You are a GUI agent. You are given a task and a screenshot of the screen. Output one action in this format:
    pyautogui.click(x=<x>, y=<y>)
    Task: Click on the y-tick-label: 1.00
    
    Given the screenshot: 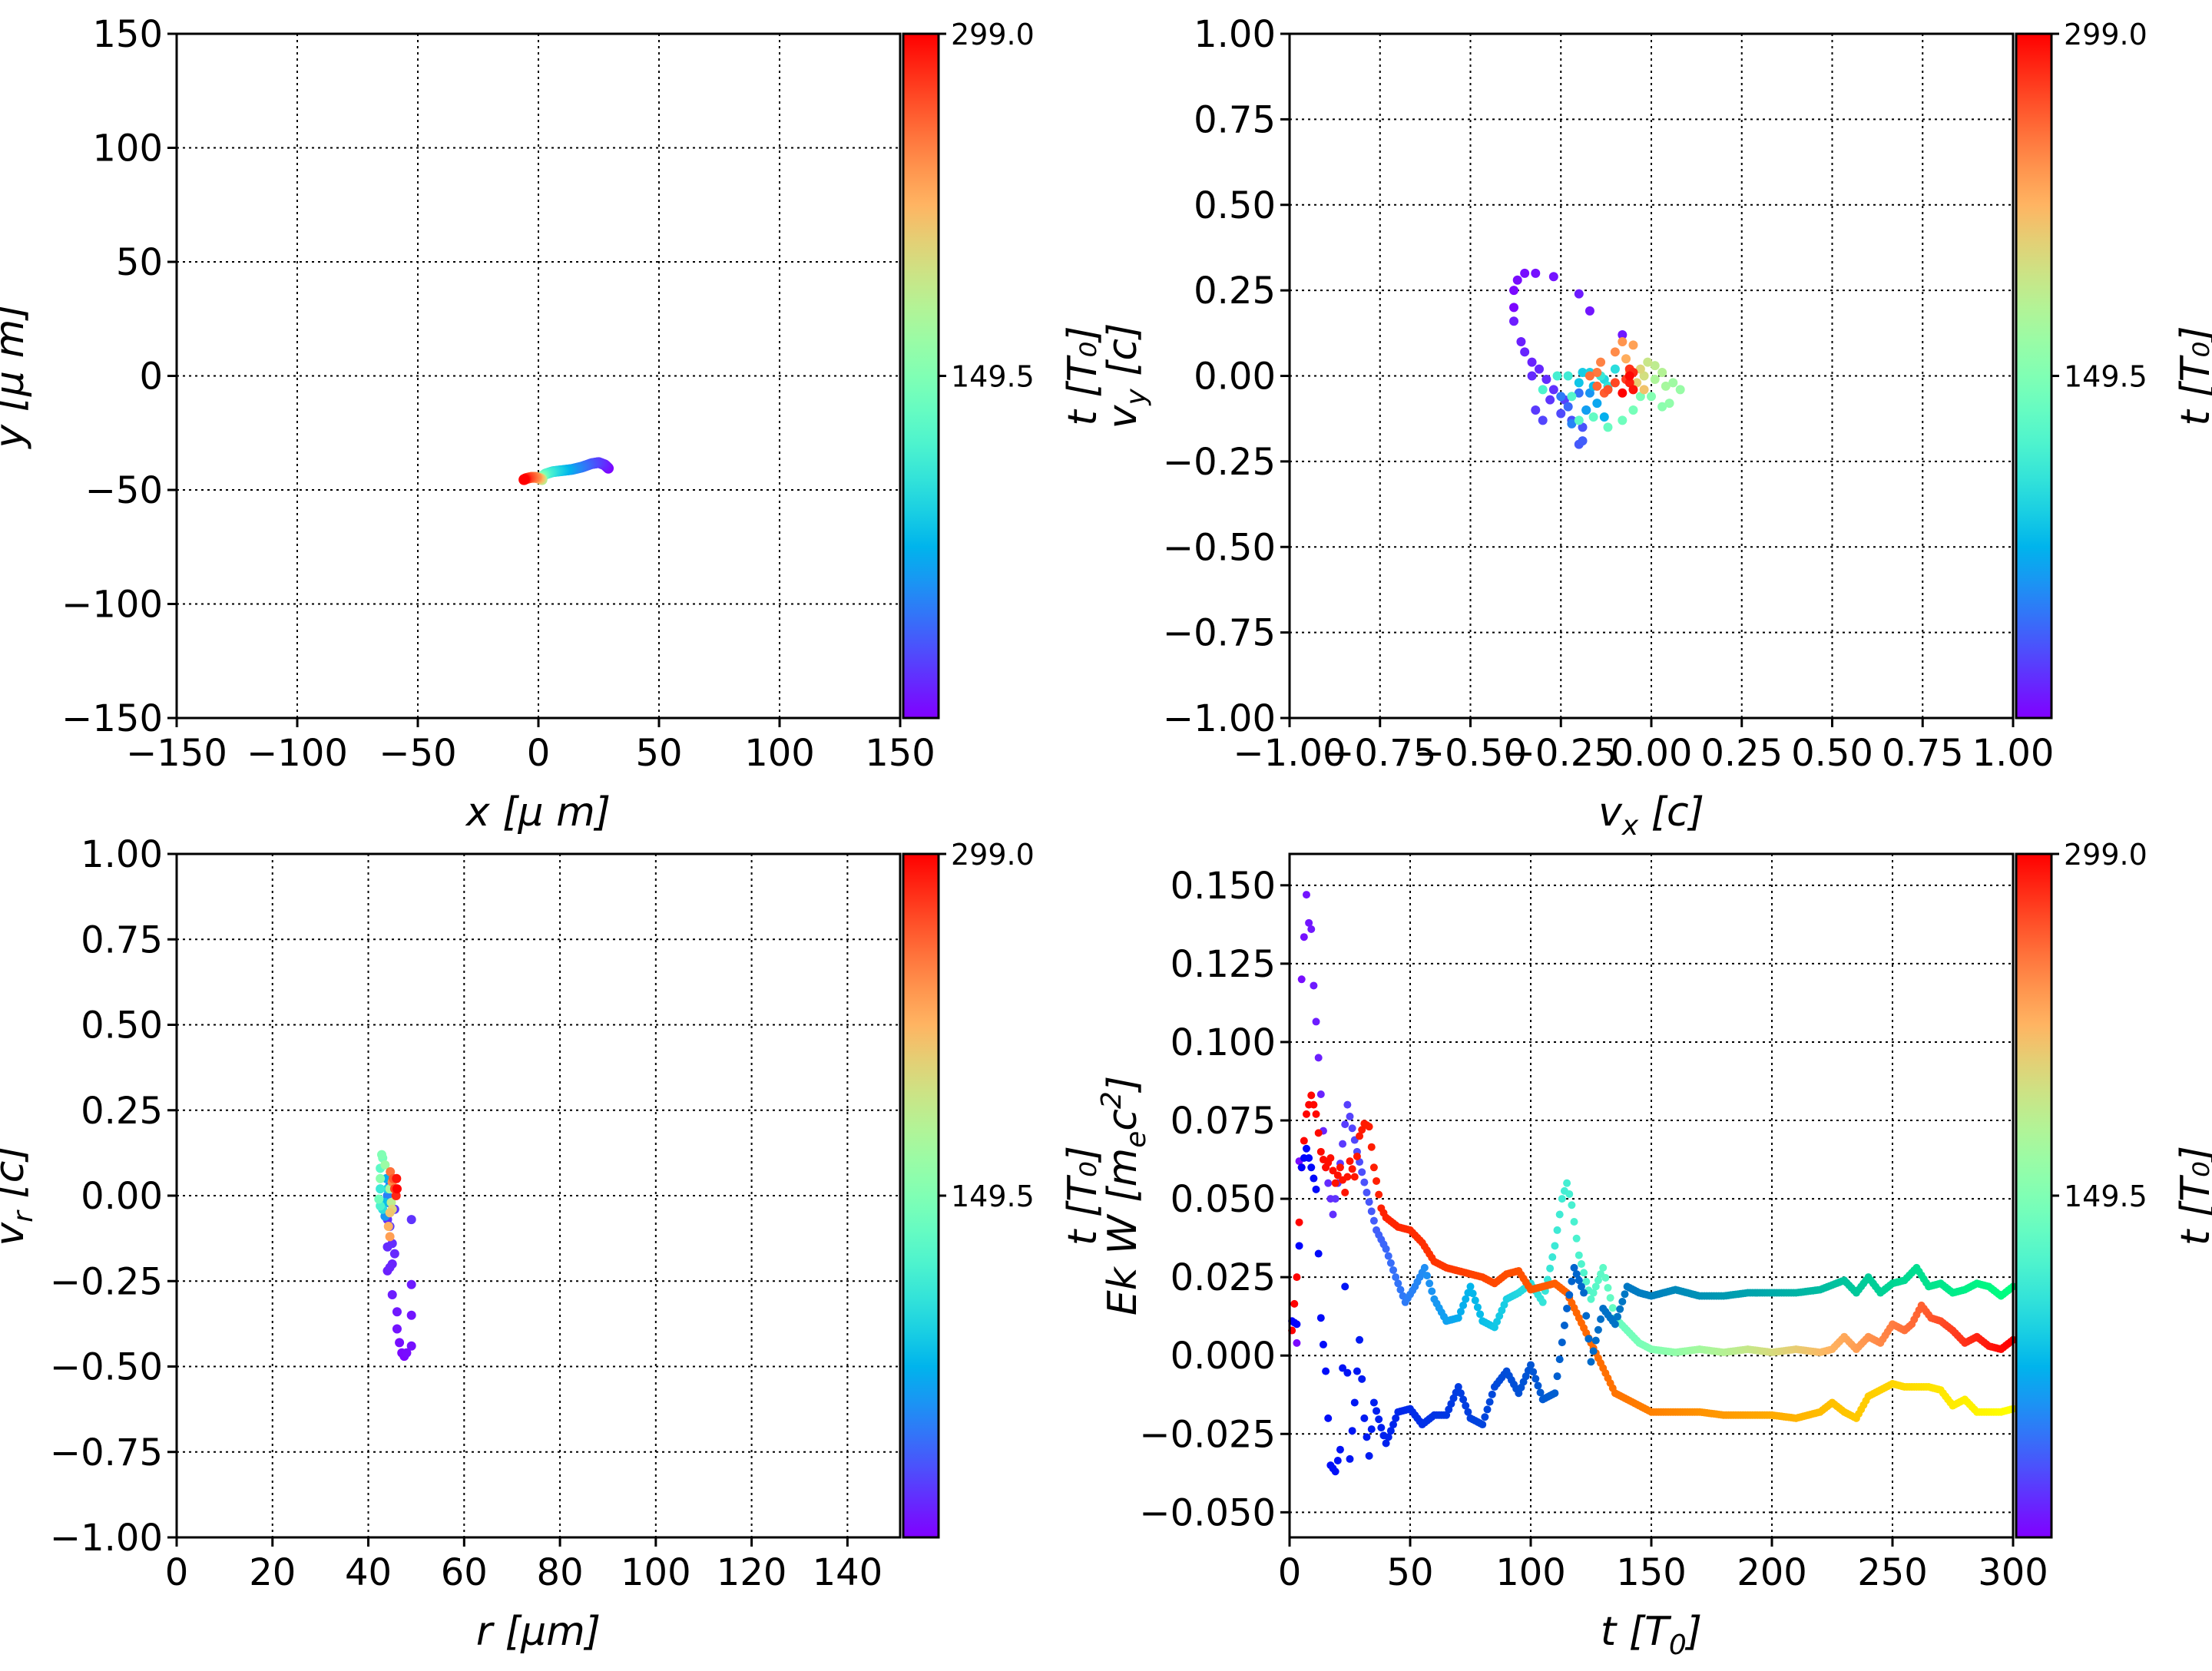 What is the action you would take?
    pyautogui.click(x=1235, y=34)
    